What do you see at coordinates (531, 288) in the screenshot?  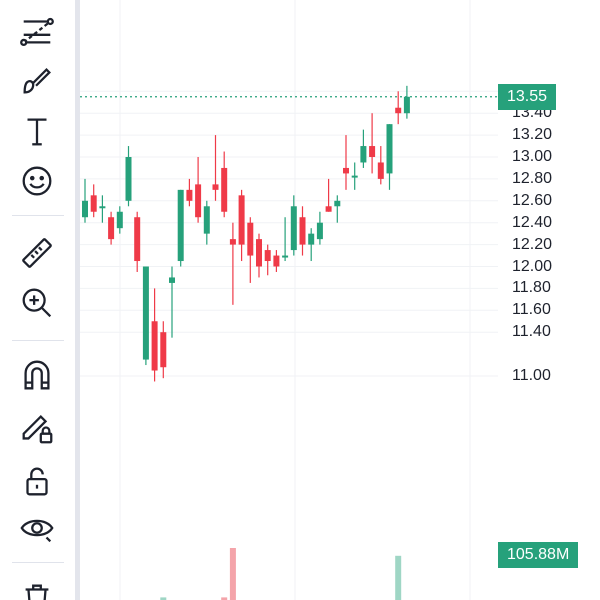 I see `price-tick-label: 11.80` at bounding box center [531, 288].